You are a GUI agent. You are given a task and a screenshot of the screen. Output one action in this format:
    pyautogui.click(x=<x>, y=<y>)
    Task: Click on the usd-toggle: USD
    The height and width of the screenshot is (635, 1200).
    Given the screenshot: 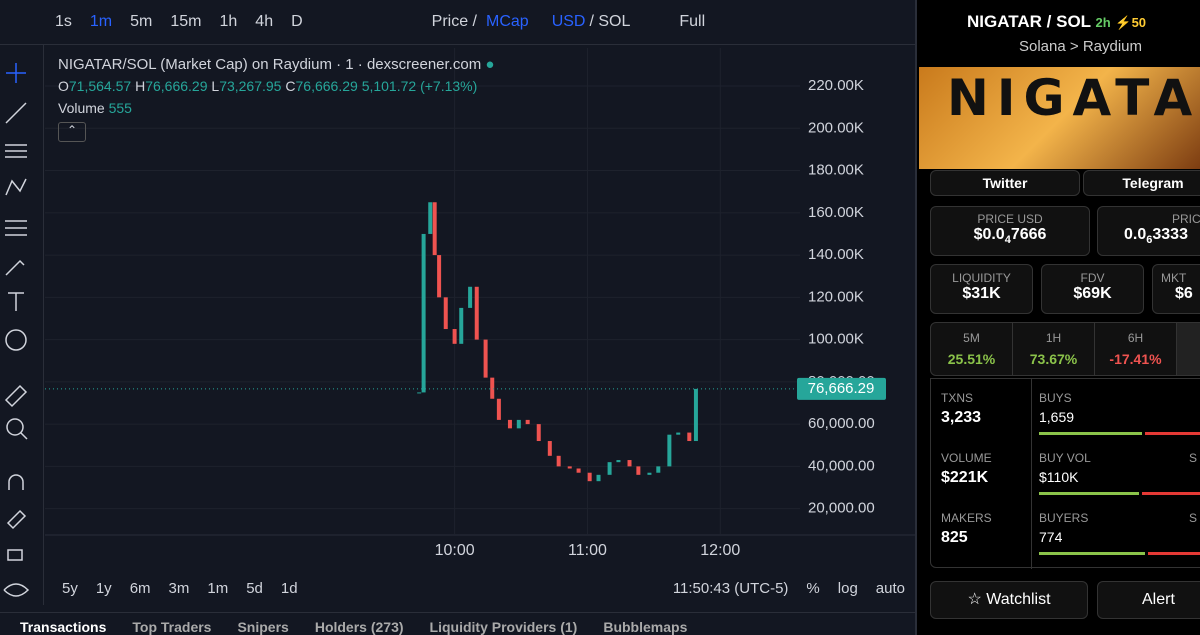 What is the action you would take?
    pyautogui.click(x=568, y=21)
    